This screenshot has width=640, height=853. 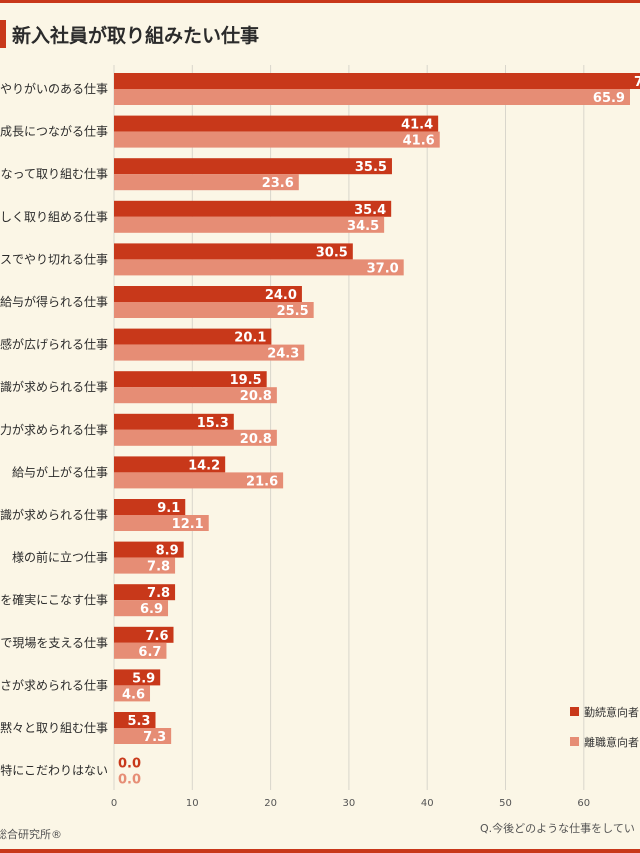 I want to click on value-label: 41.6, so click(x=419, y=141).